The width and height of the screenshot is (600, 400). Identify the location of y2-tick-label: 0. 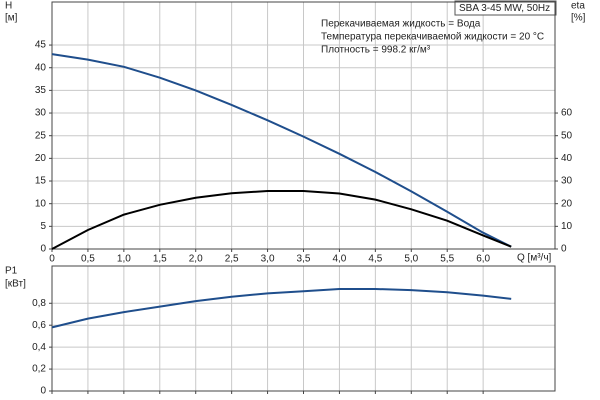
(564, 249).